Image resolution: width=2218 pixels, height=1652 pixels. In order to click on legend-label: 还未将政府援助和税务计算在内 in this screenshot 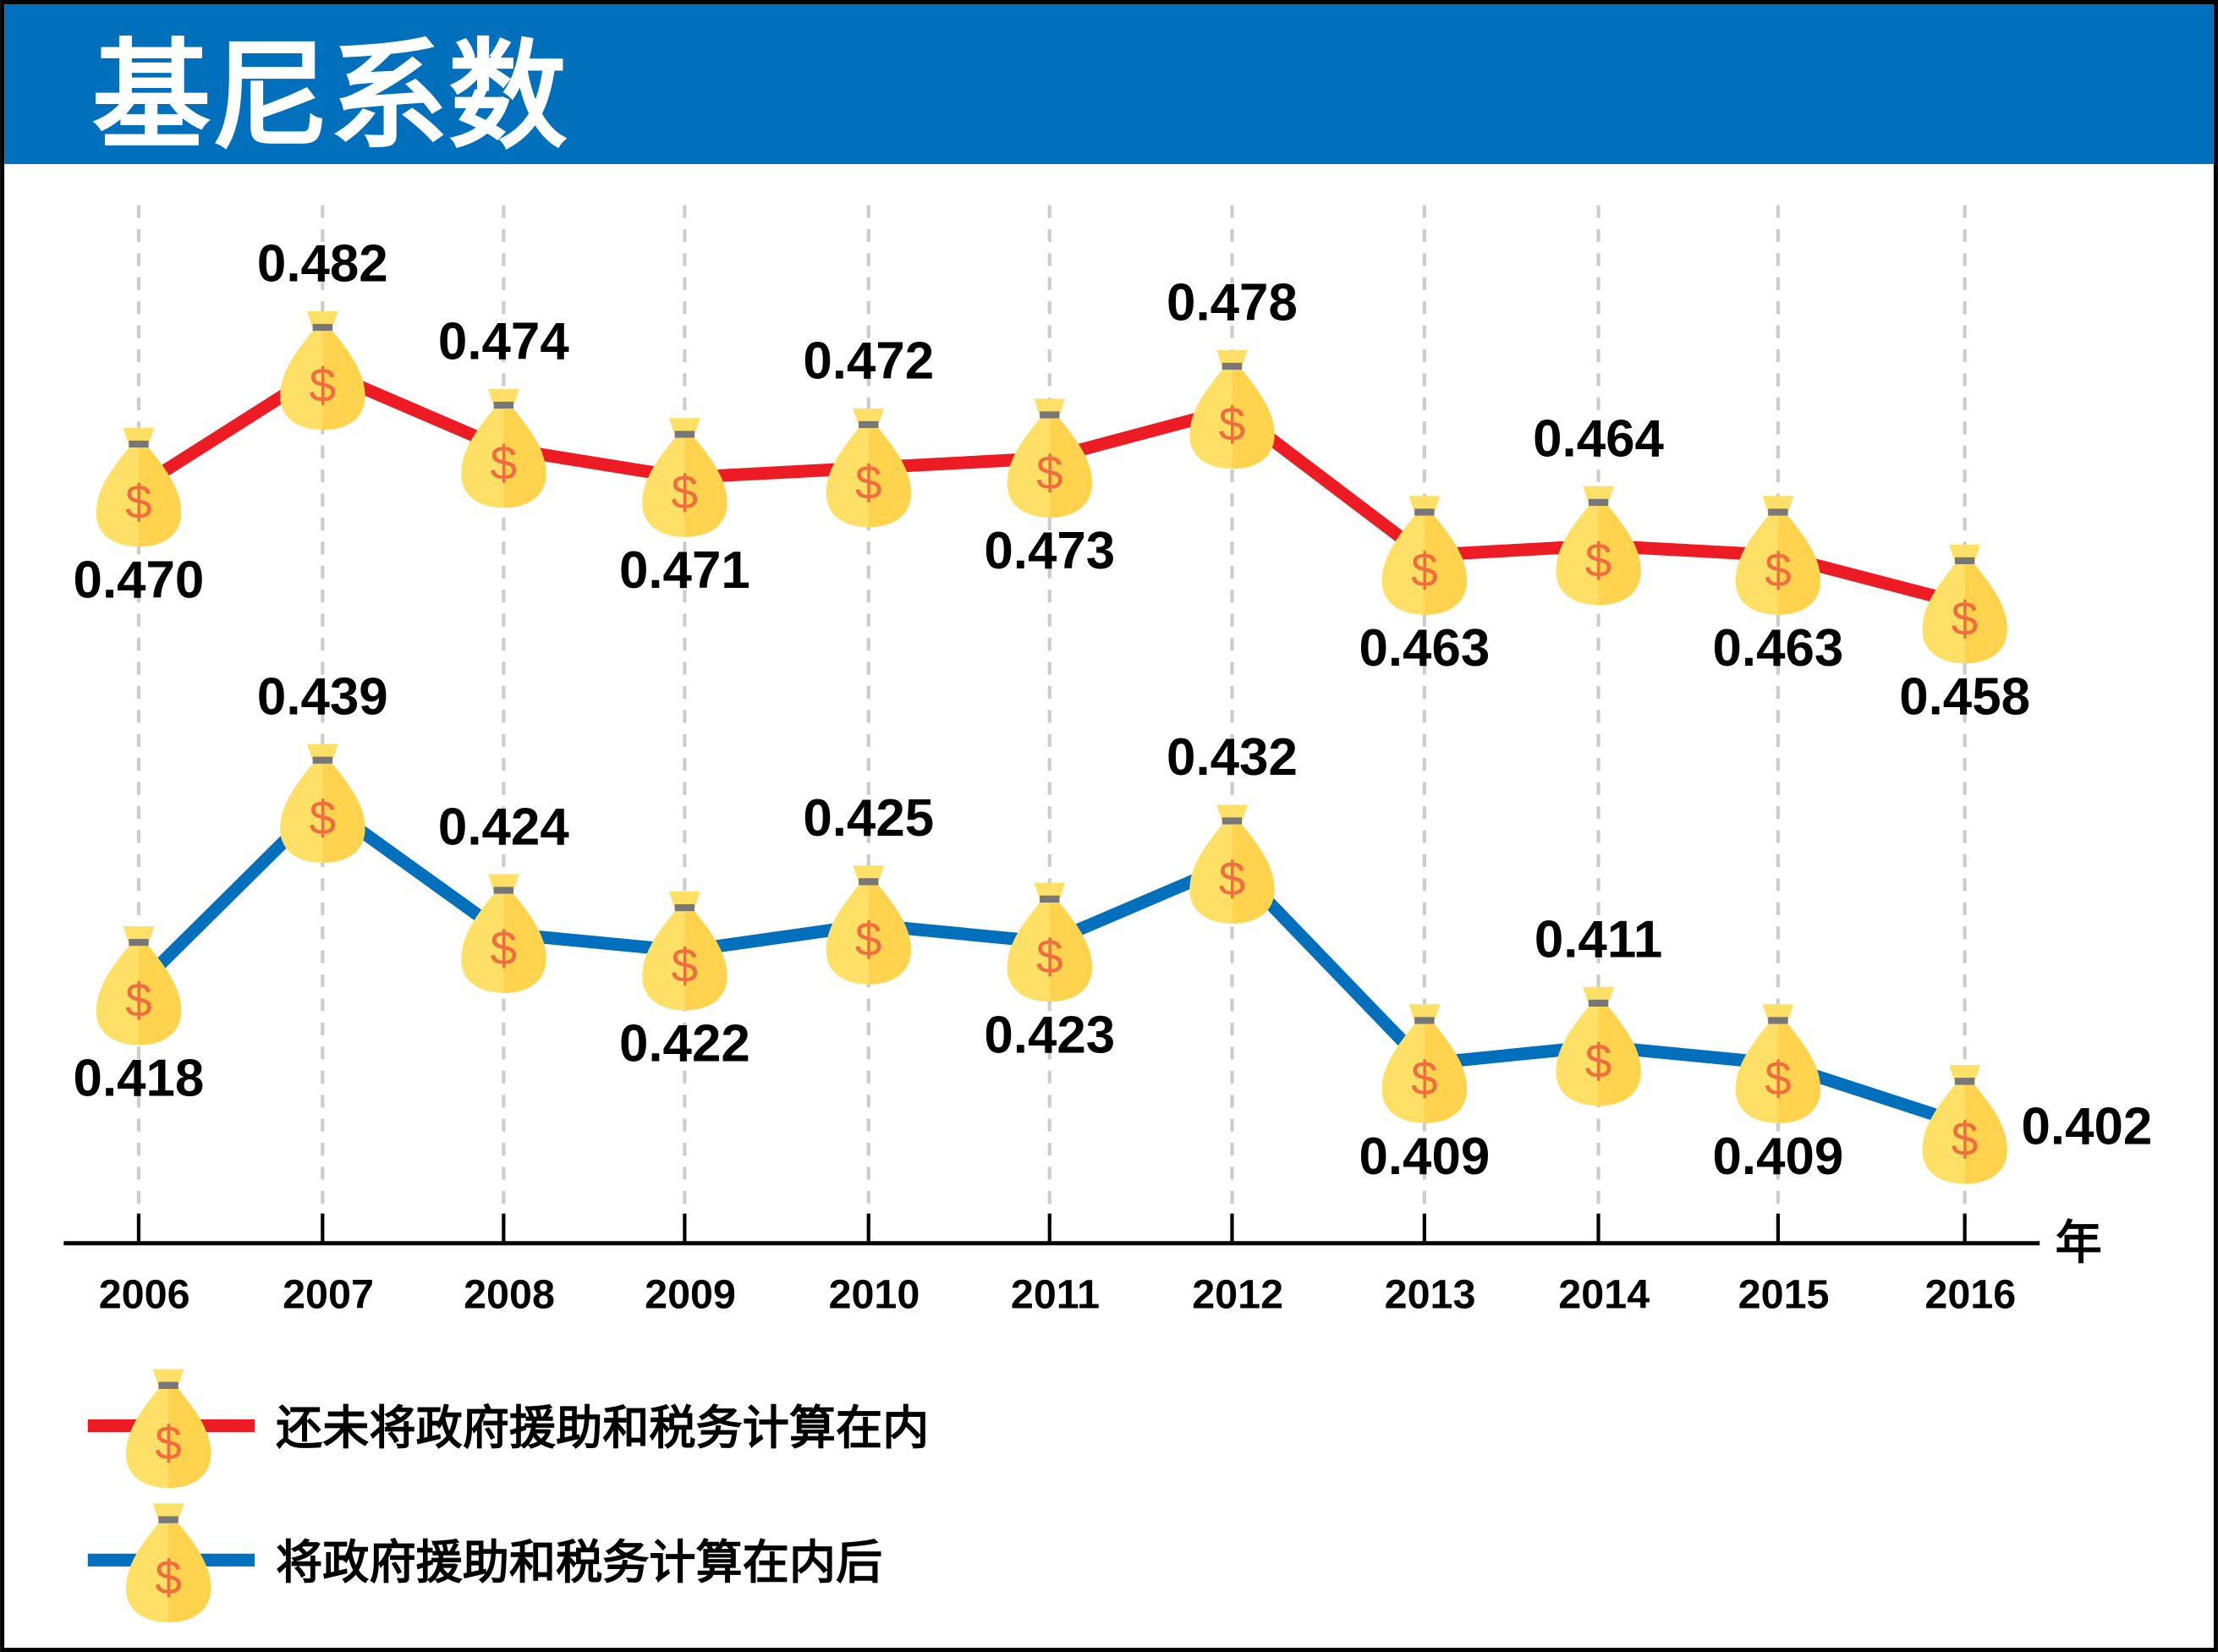, I will do `click(603, 1429)`.